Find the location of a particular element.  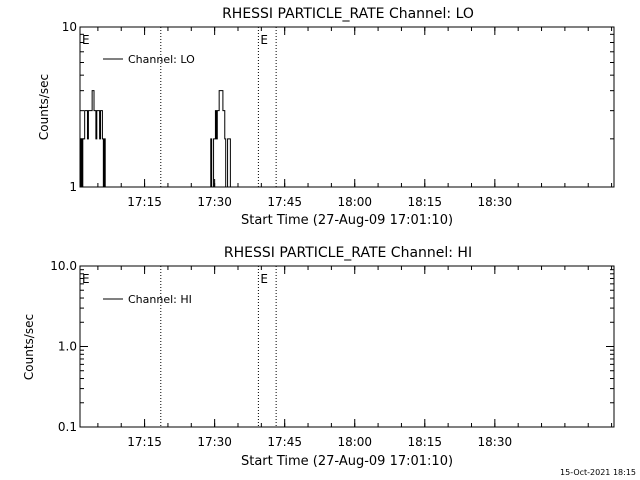

legend-label: Channel: HI is located at coordinates (160, 299).